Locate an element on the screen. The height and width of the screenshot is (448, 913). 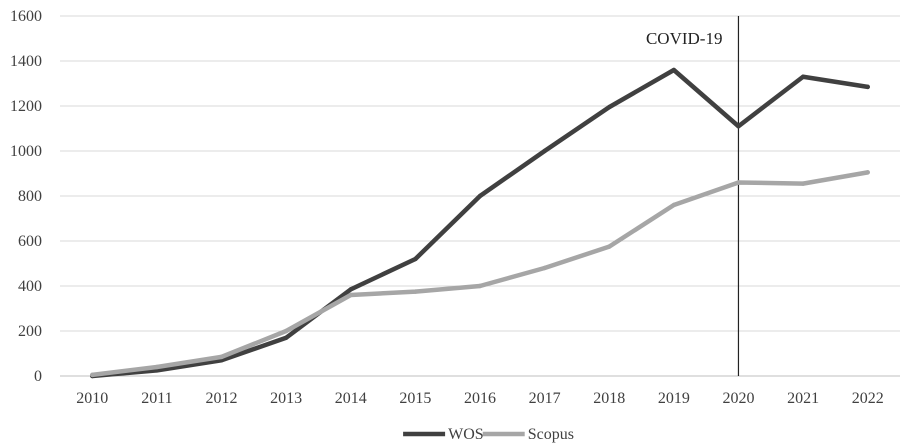
x-tick-label: 2022 is located at coordinates (868, 398).